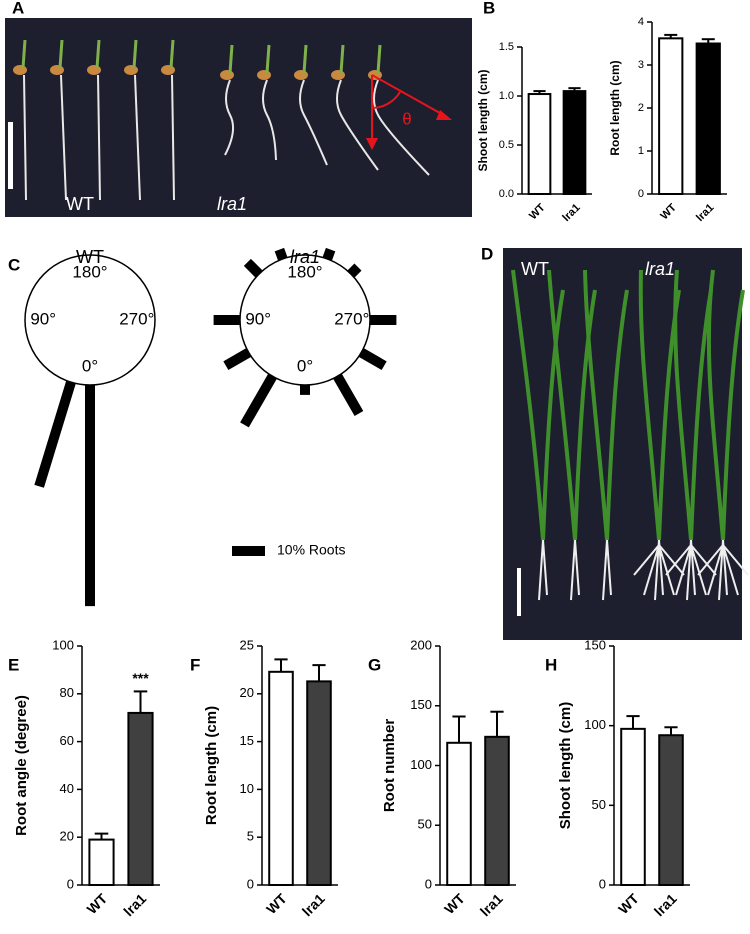 This screenshot has height=934, width=750. I want to click on y-tick-label: 3, so click(641, 65).